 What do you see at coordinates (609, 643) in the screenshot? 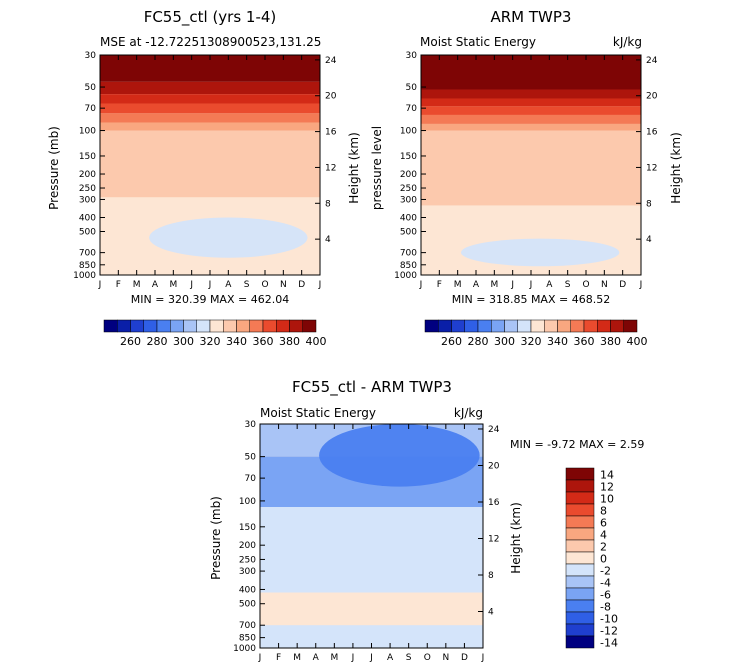
I see `colorbar-diff-label: -14` at bounding box center [609, 643].